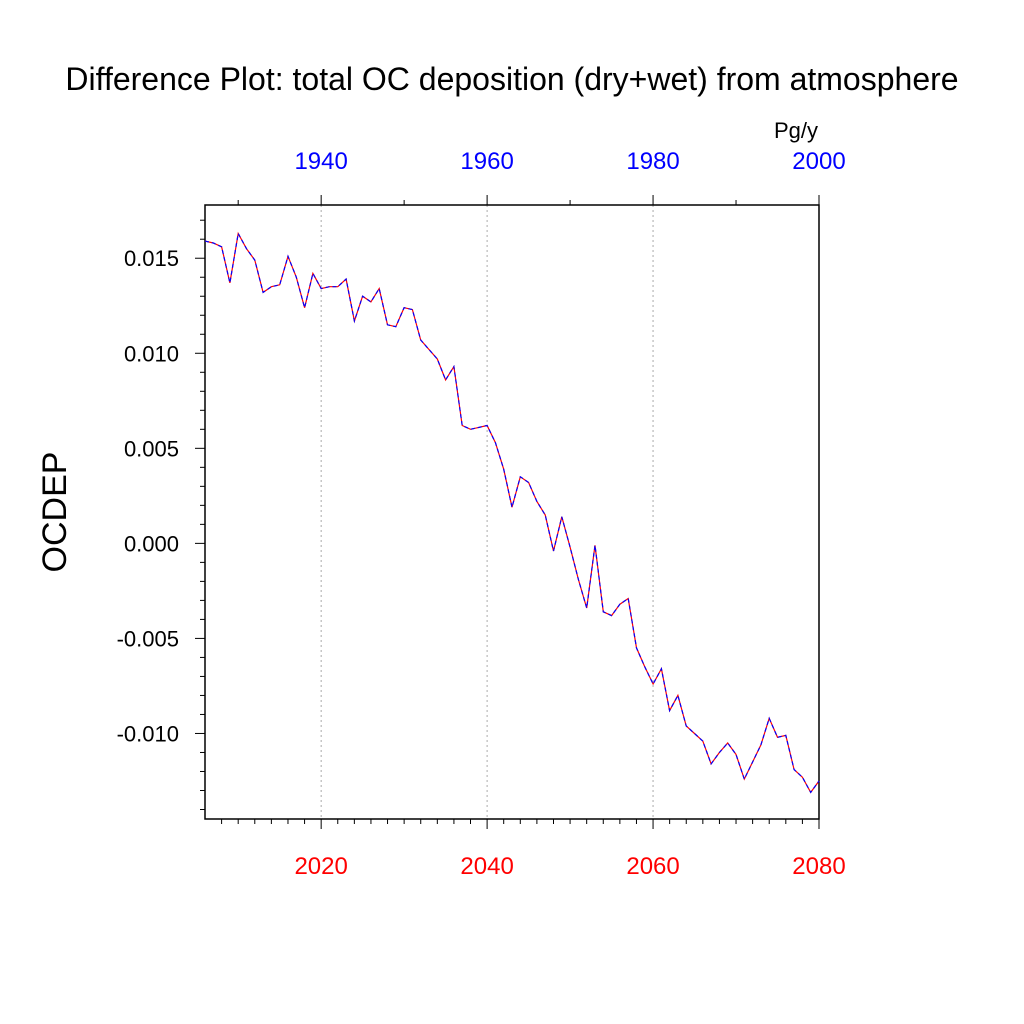 This screenshot has height=1024, width=1024. What do you see at coordinates (486, 161) in the screenshot?
I see `top-x-tick-label: 1960` at bounding box center [486, 161].